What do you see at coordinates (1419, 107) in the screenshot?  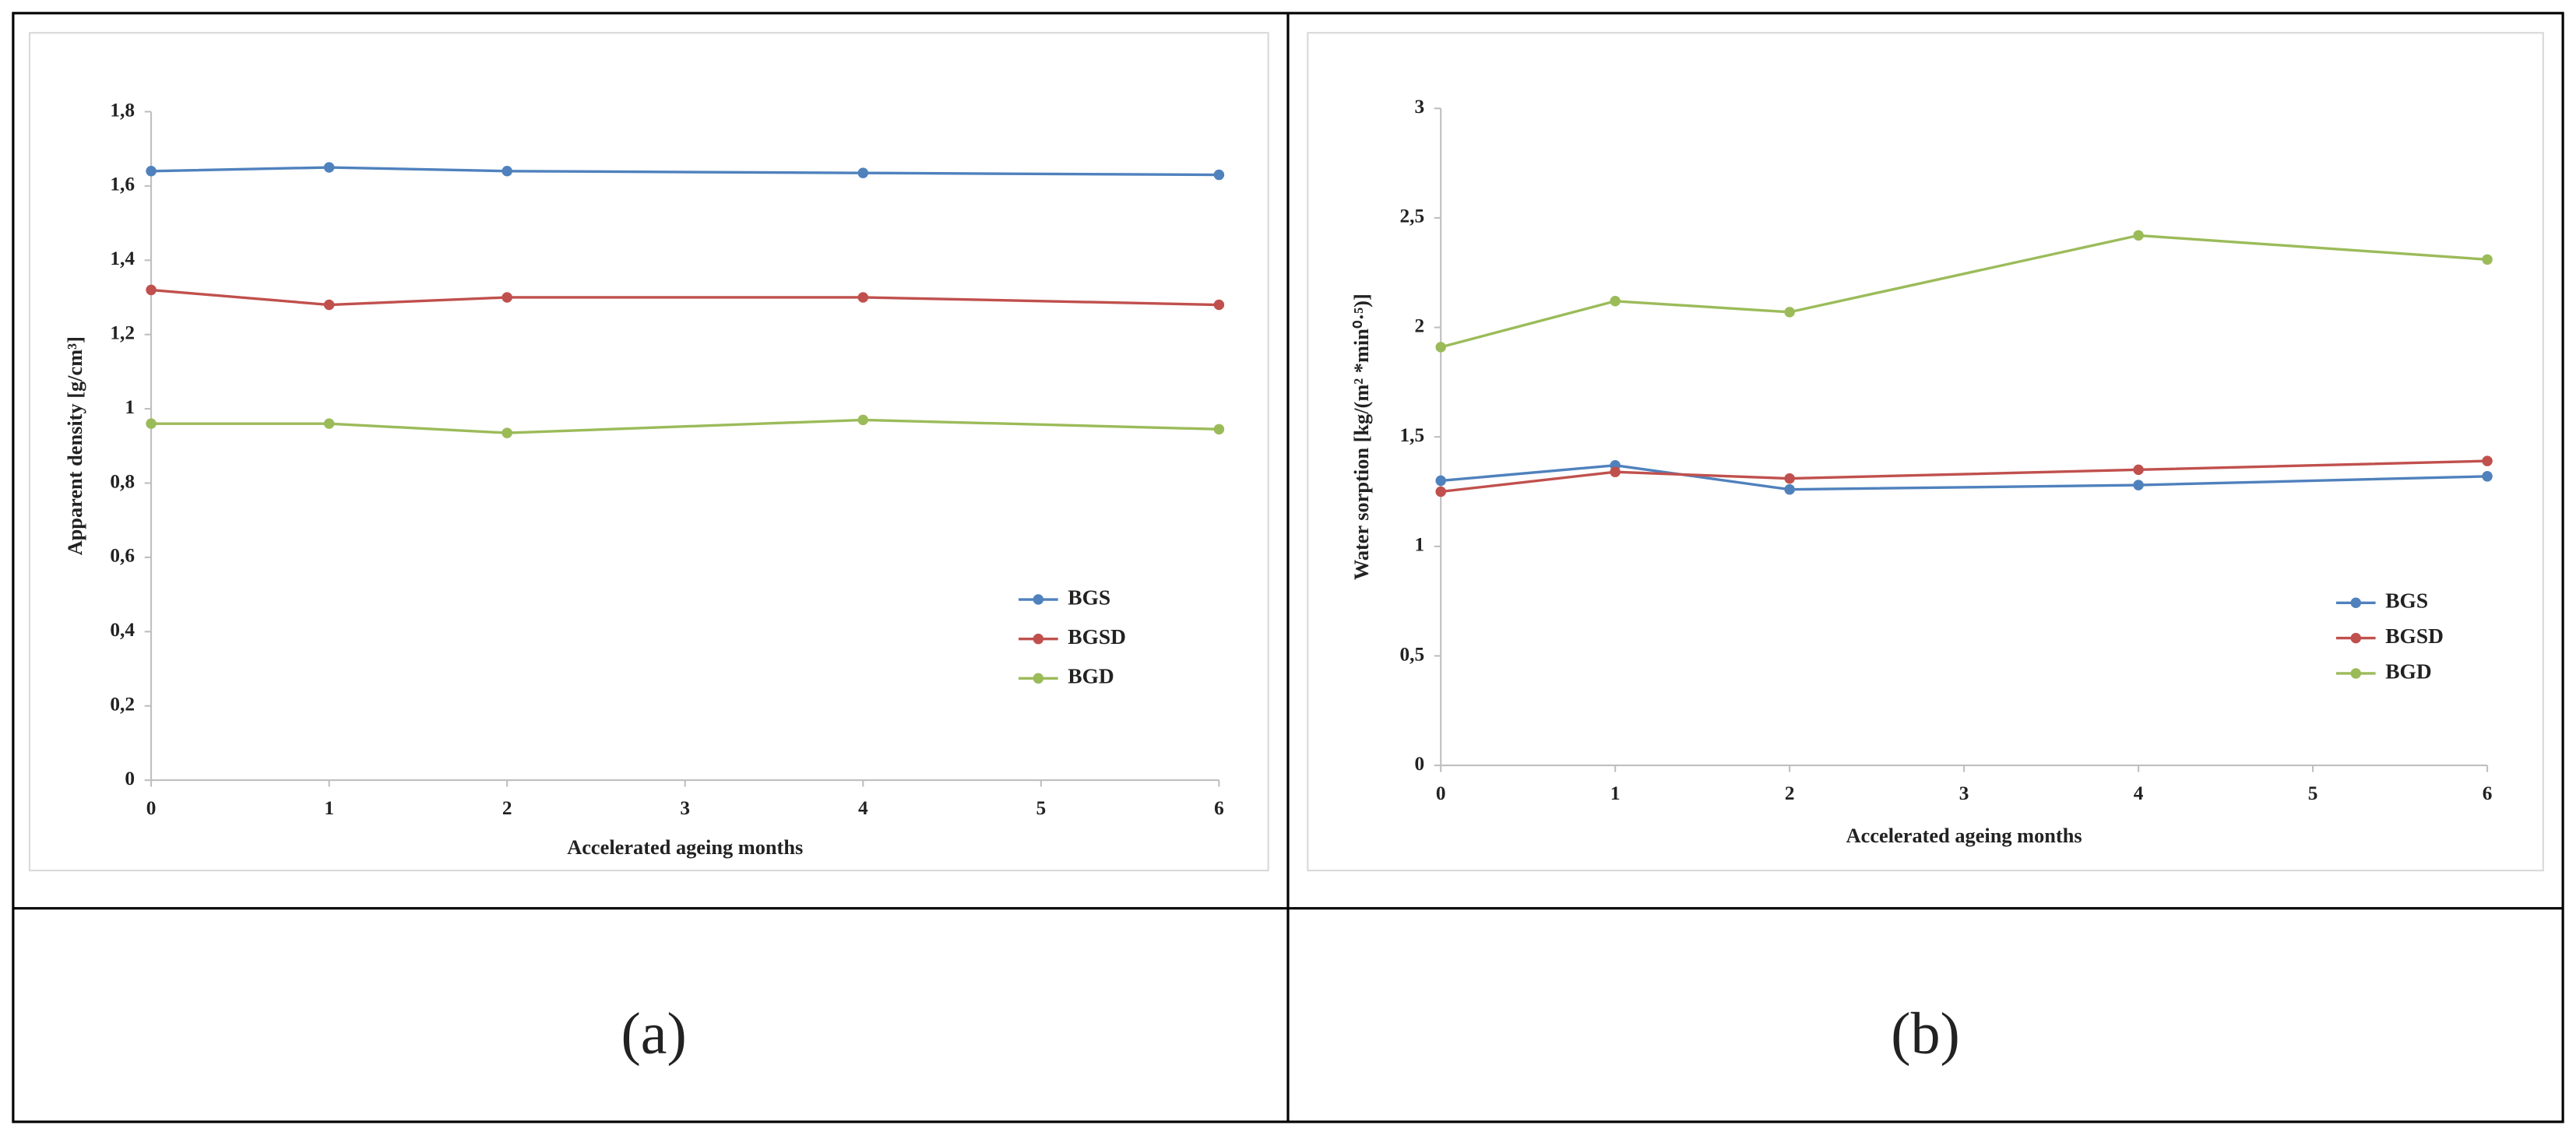 I see `y-tick-label: 3` at bounding box center [1419, 107].